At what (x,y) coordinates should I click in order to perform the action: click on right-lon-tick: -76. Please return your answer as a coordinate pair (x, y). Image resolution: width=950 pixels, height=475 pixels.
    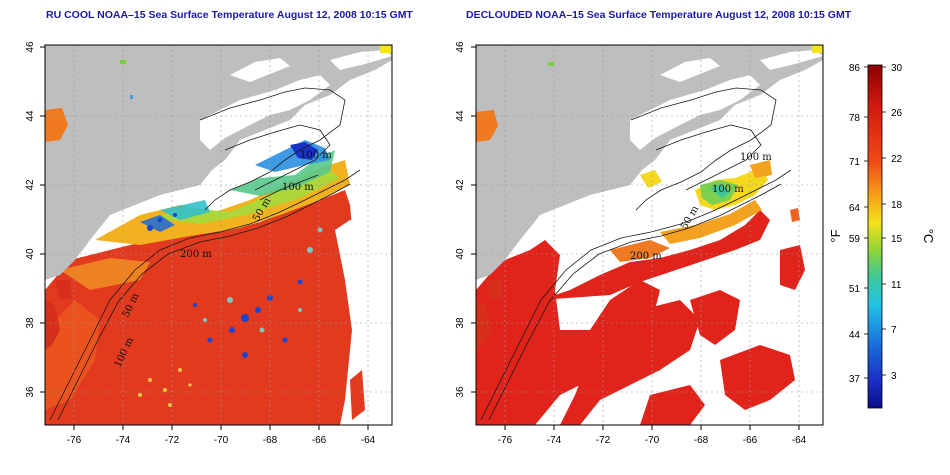
    Looking at the image, I should click on (505, 440).